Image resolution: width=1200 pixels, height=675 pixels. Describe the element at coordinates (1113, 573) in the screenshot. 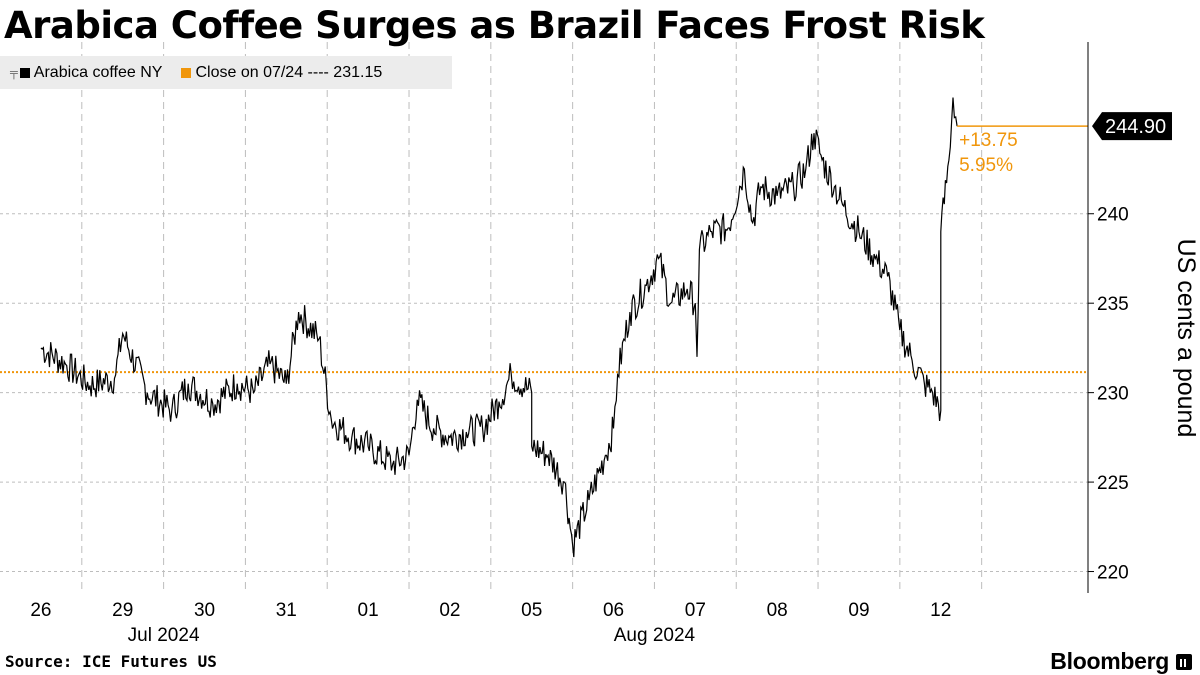

I see `y-tick-label: 220` at that location.